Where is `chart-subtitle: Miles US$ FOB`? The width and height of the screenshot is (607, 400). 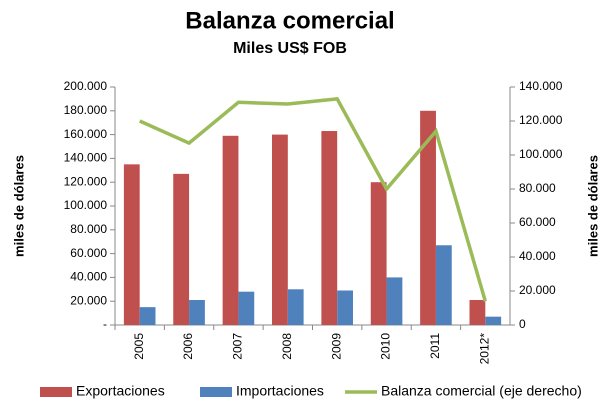
chart-subtitle: Miles US$ FOB is located at coordinates (290, 48).